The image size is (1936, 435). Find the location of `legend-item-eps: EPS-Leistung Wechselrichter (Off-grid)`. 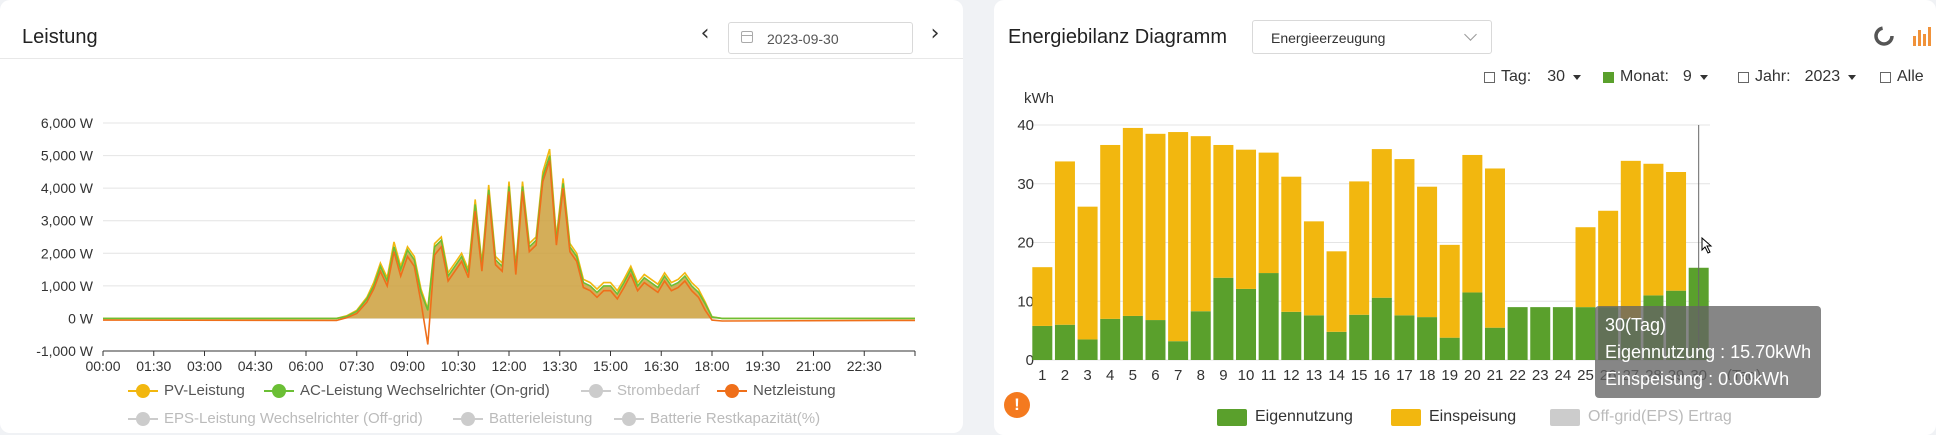

legend-item-eps: EPS-Leistung Wechselrichter (Off-grid) is located at coordinates (275, 418).